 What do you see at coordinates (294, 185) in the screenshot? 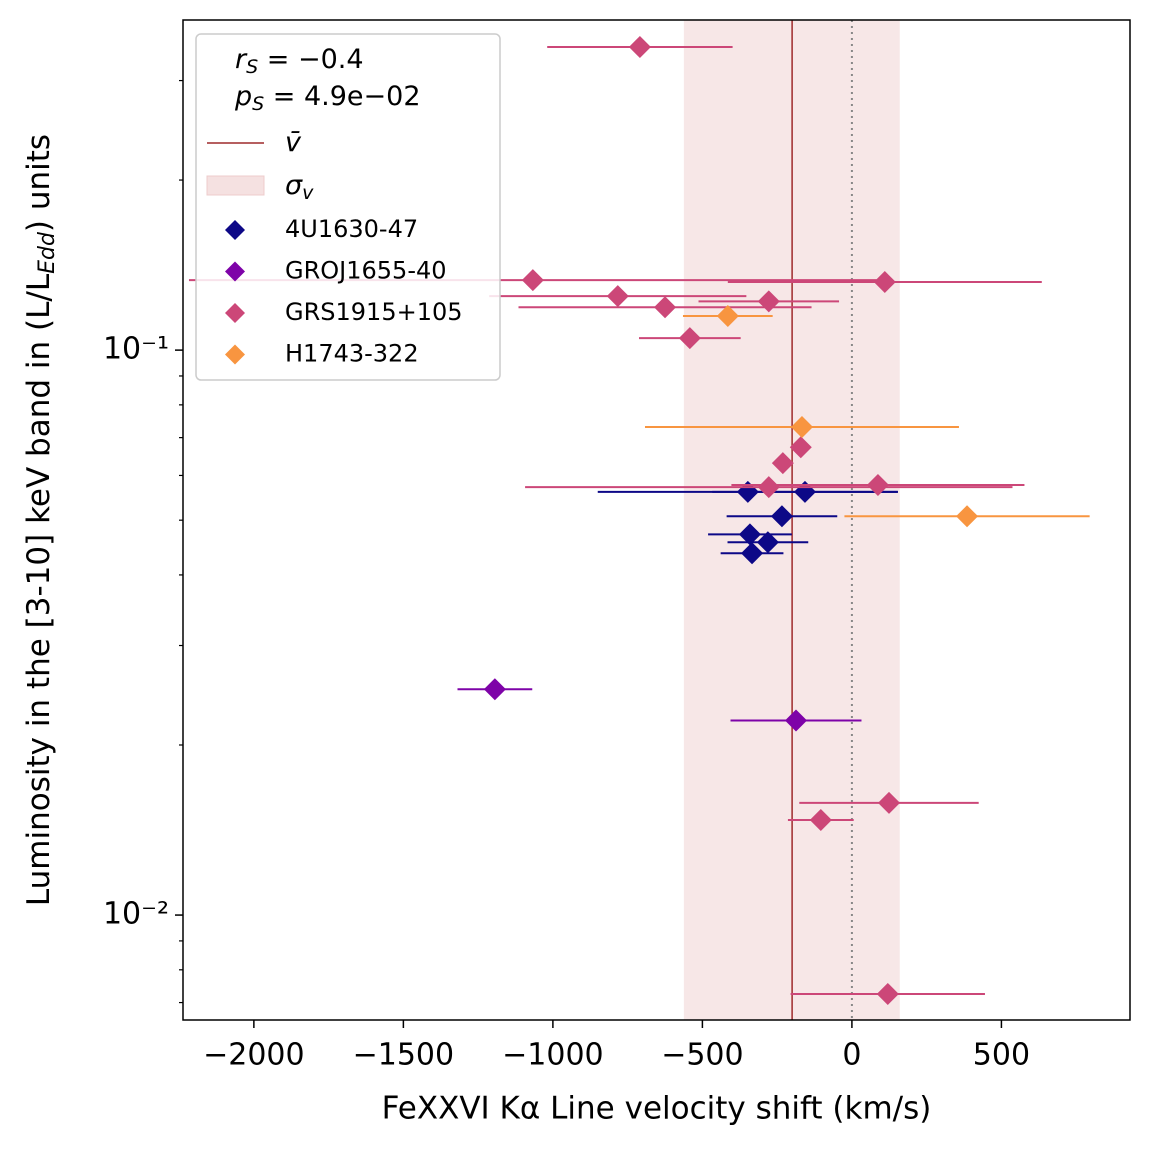
I see `legend-band-label-base: σ` at bounding box center [294, 185].